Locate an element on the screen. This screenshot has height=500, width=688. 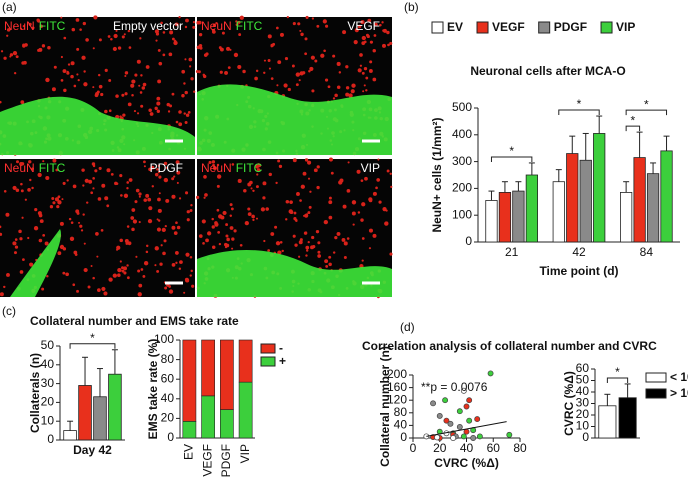
bar is located at coordinates (626, 217).